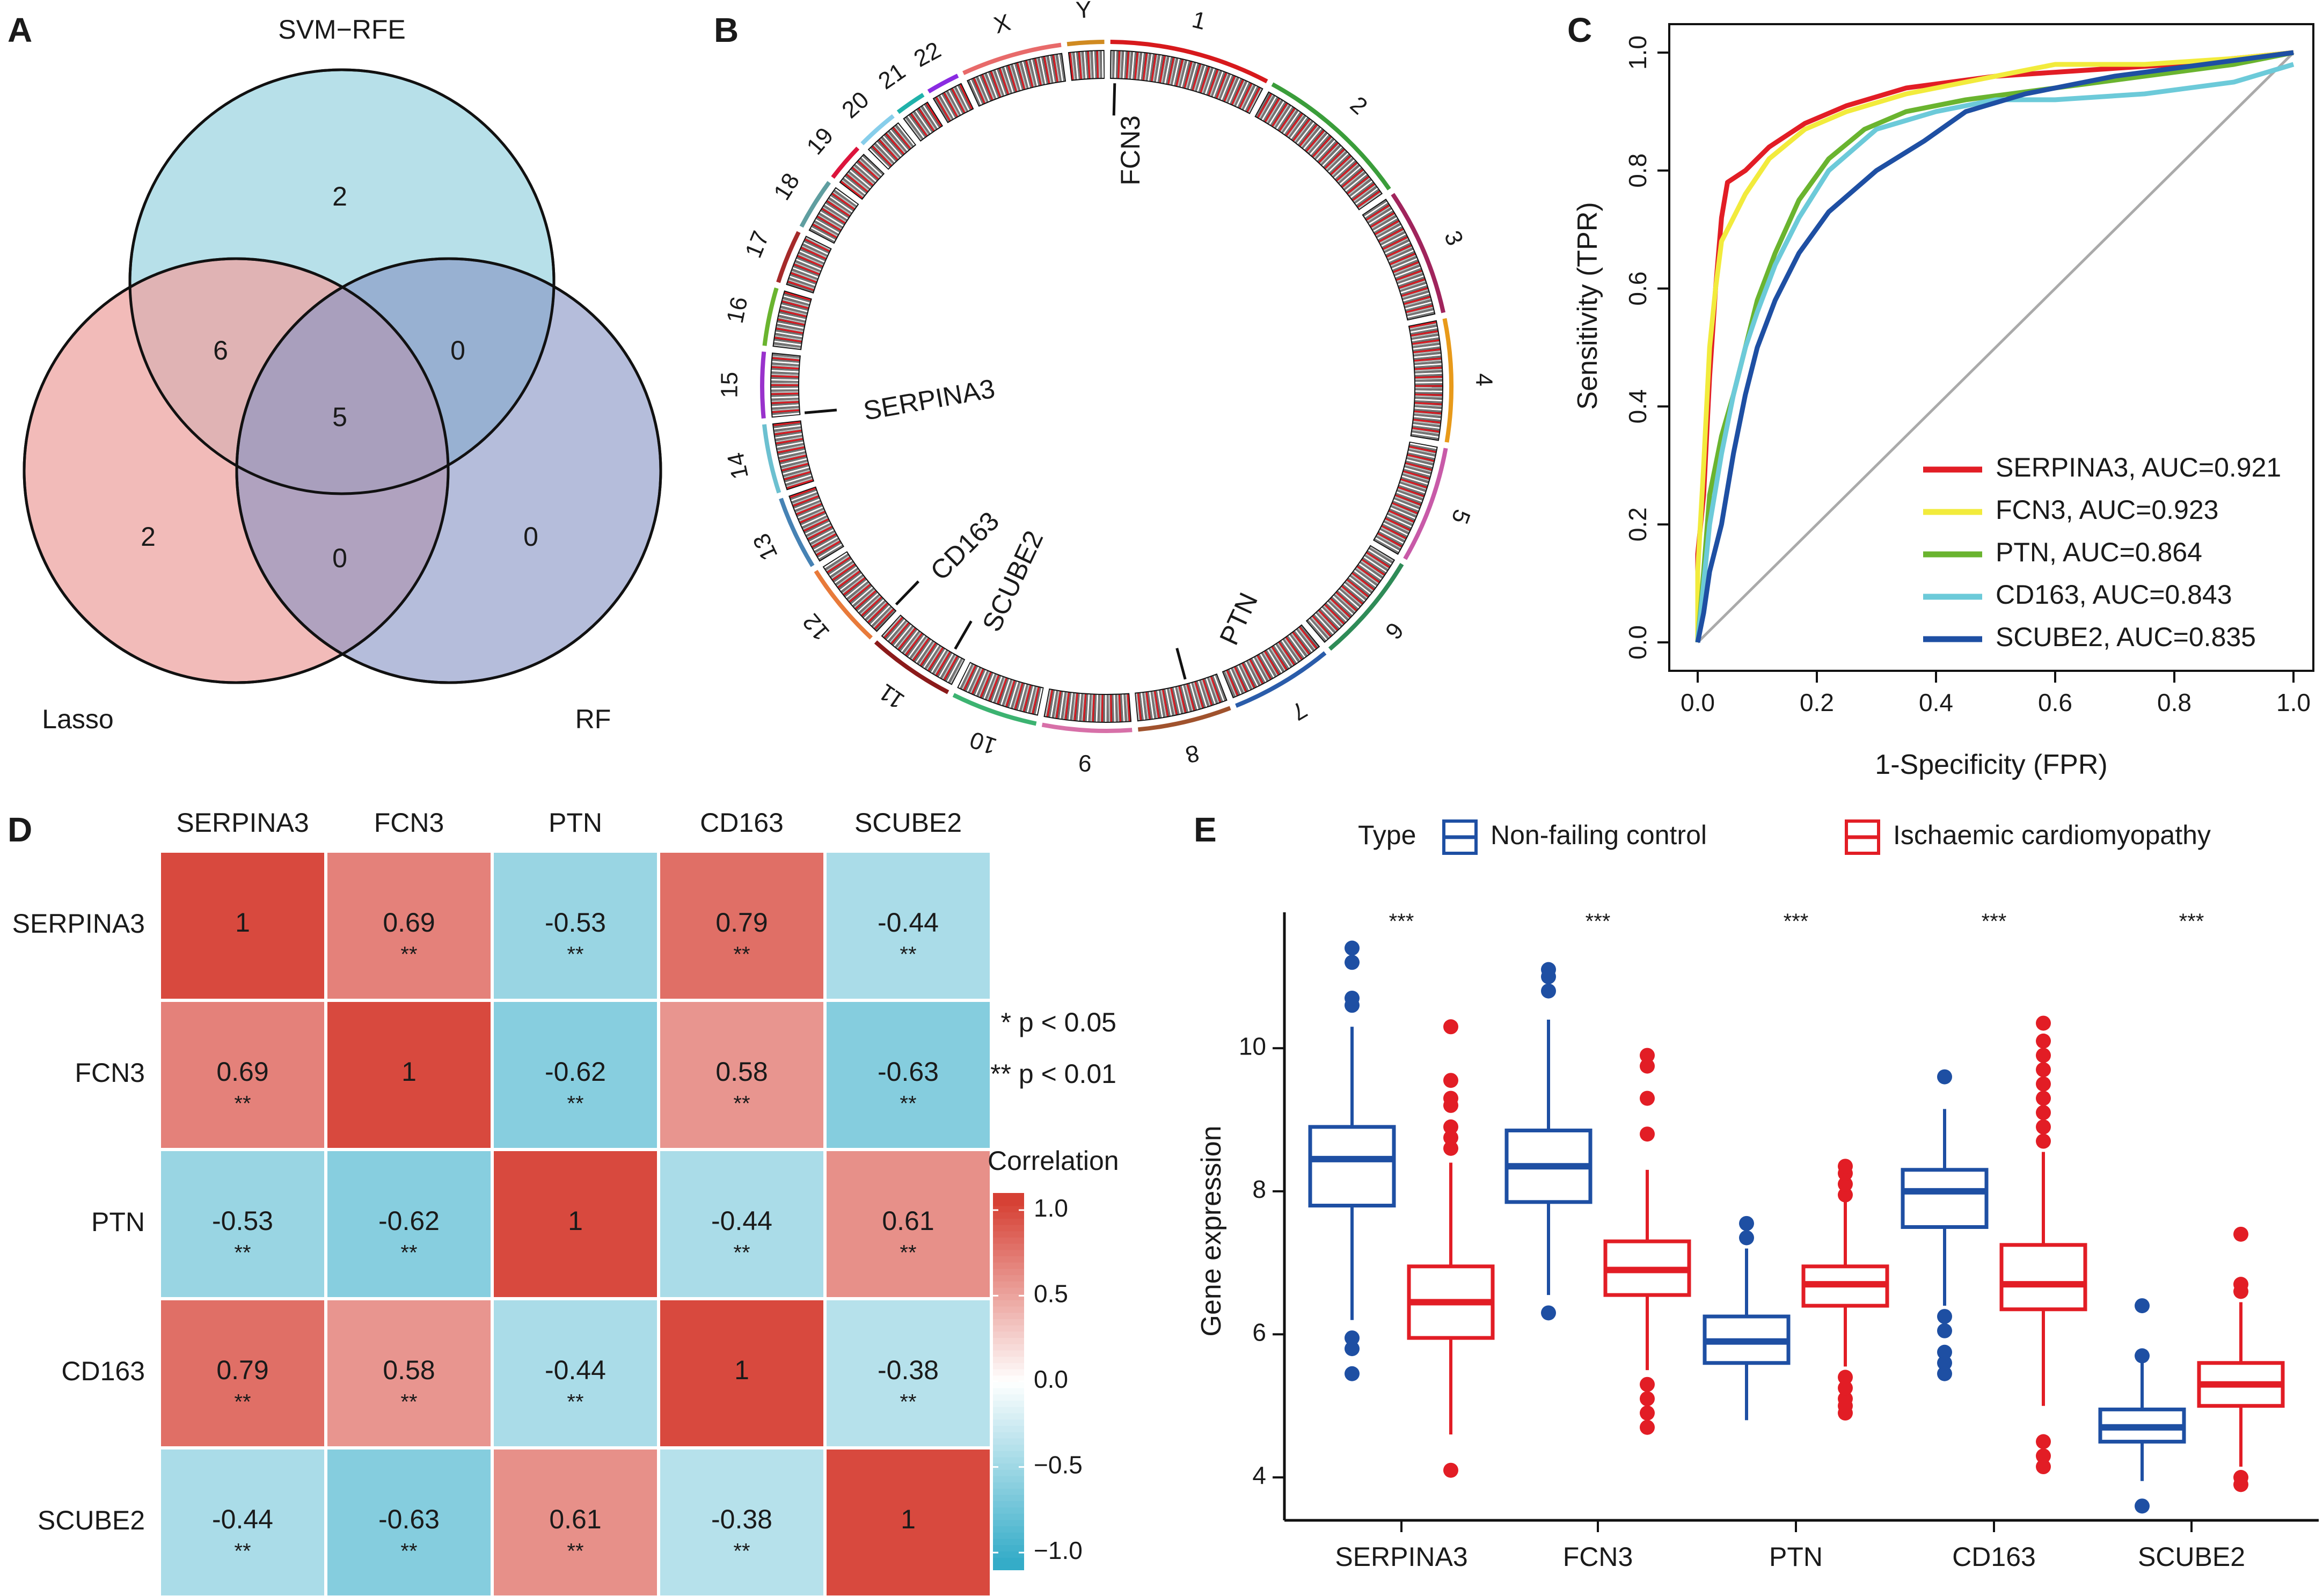 The width and height of the screenshot is (2323, 1596). Describe the element at coordinates (1548, 1313) in the screenshot. I see `box-outlier` at that location.